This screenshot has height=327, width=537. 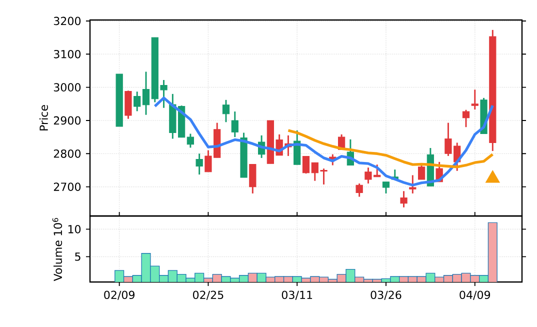 I want to click on y-tick-label: 5, so click(x=77, y=256).